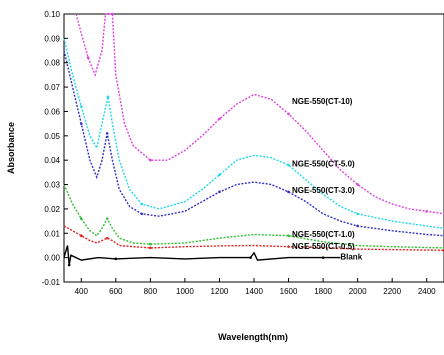  I want to click on x-tick-label: 800, so click(151, 291).